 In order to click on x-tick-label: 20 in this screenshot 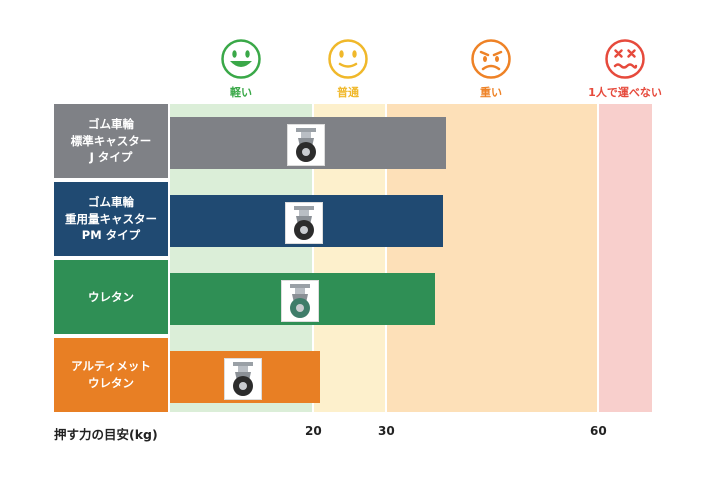, I will do `click(313, 431)`.